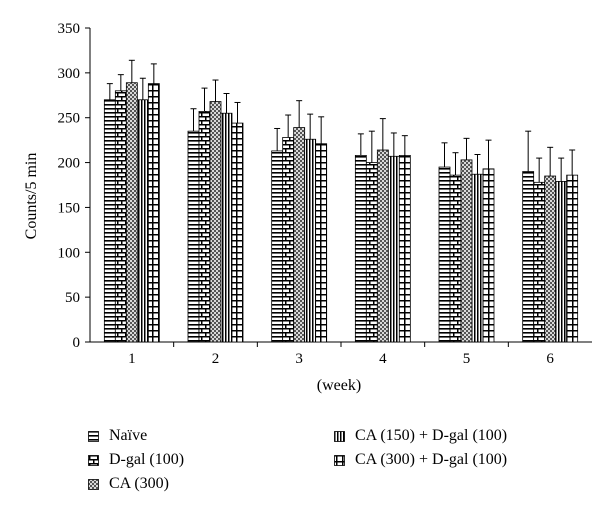 The image size is (600, 516). Describe the element at coordinates (467, 359) in the screenshot. I see `x-tick-label: 5` at that location.